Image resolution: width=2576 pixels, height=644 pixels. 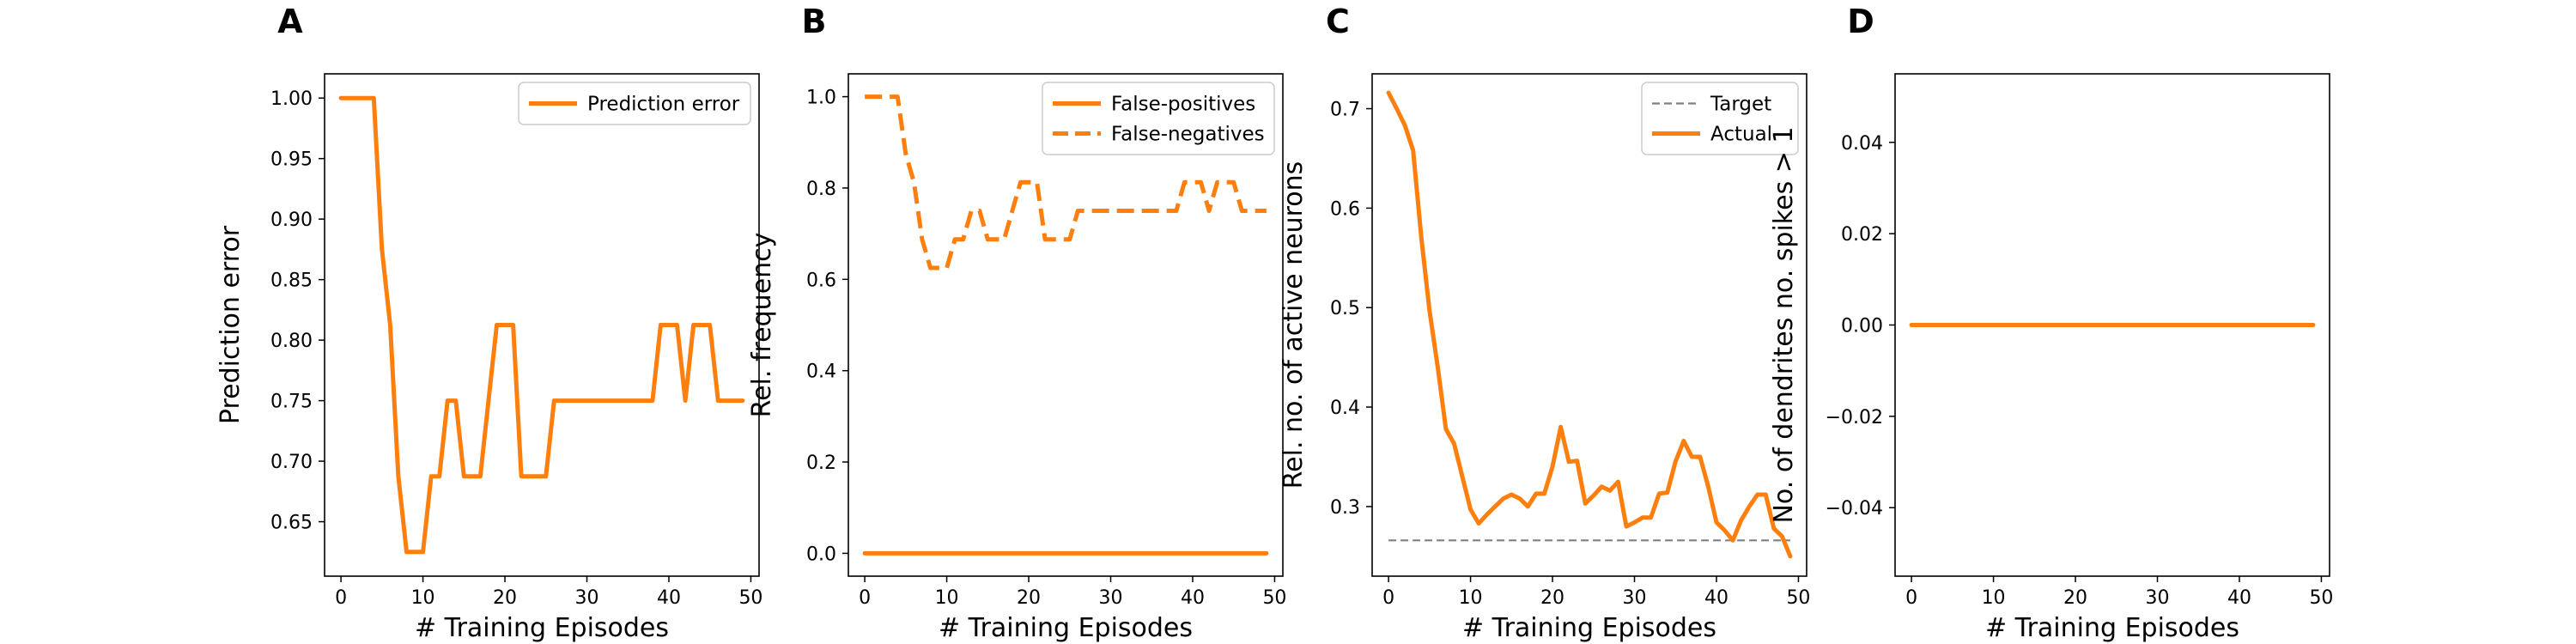 I want to click on series-line-actual, so click(x=1590, y=324).